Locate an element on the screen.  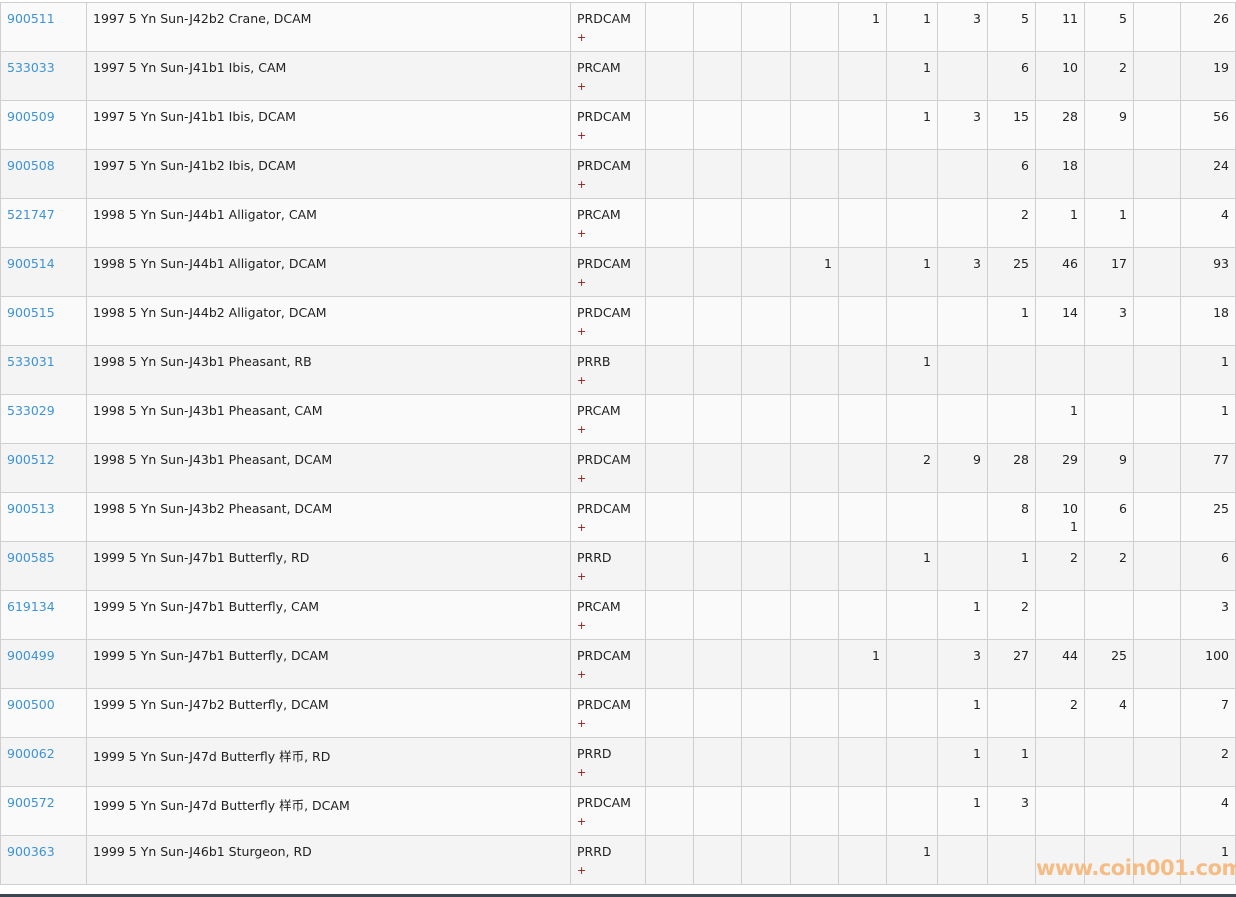
grade-cell: PRRD + is located at coordinates (608, 566).